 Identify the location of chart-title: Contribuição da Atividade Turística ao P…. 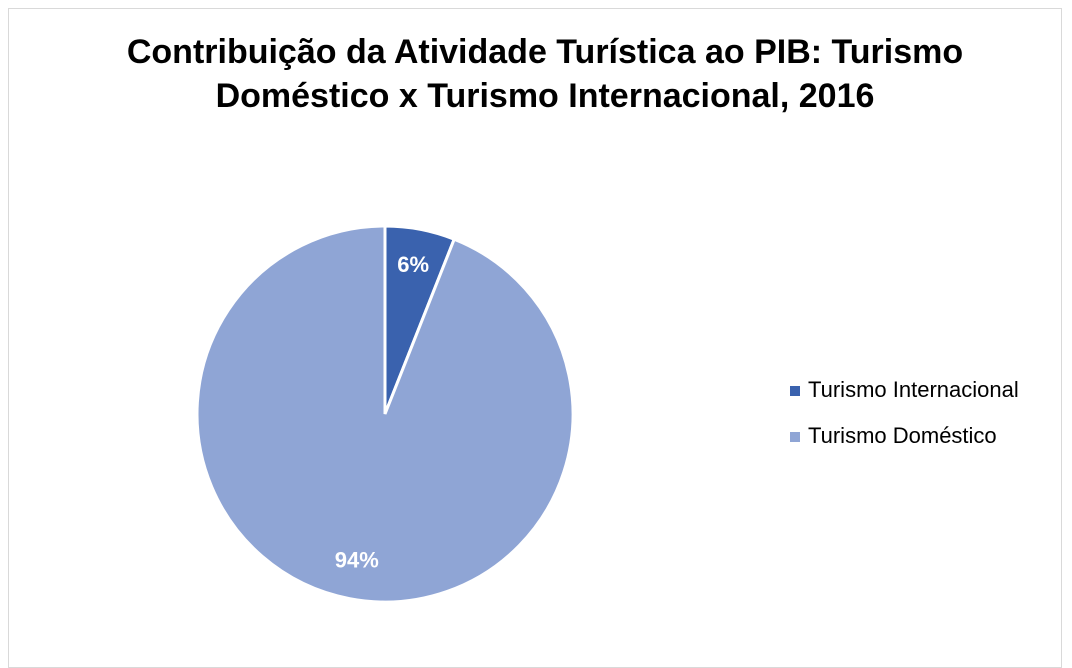
(545, 74).